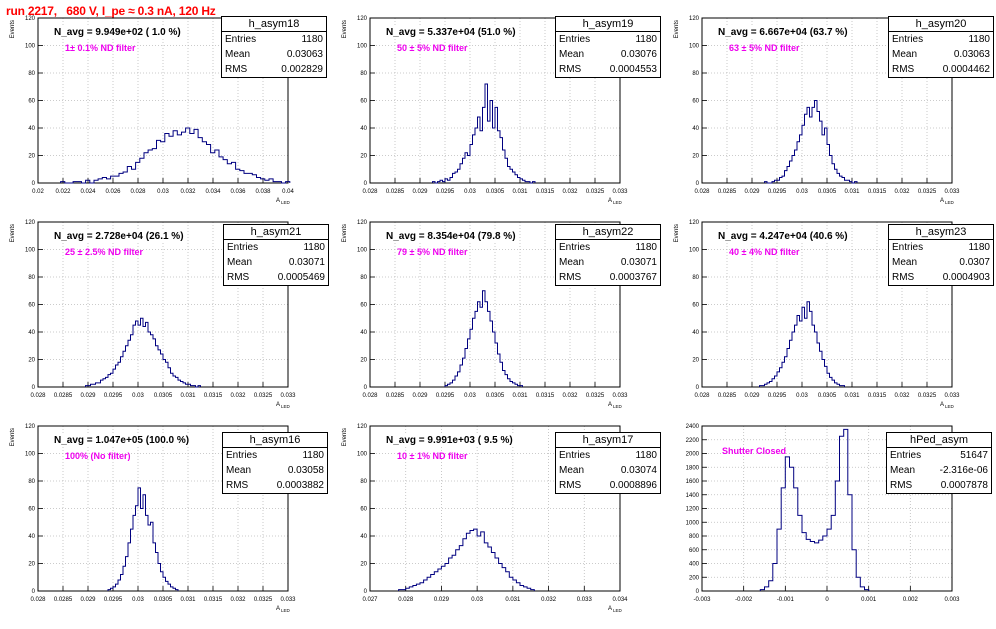  Describe the element at coordinates (608, 277) in the screenshot. I see `stats-row-rms: RMS 0.0003767` at that location.